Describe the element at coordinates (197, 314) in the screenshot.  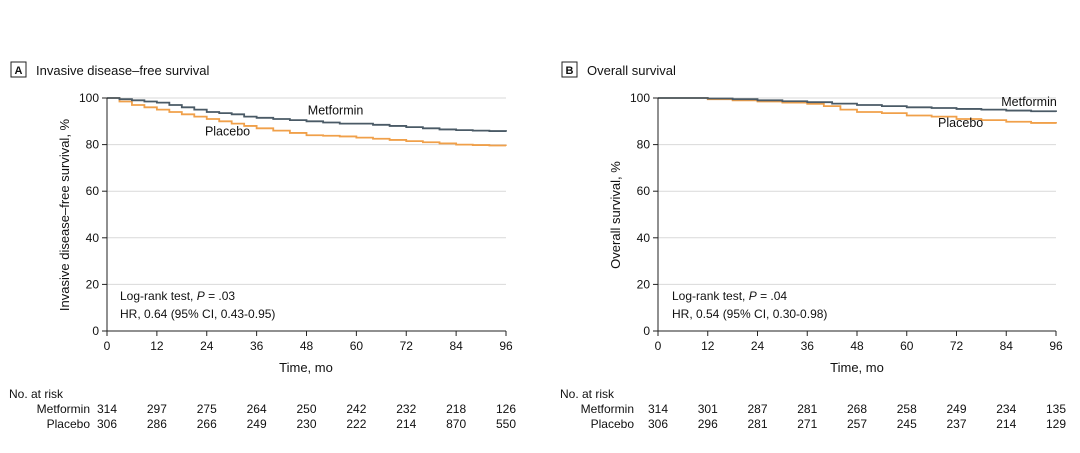
I see `panel-a-hr-text: HR, 0.64 (95% CI, 0.43-0.95)` at that location.